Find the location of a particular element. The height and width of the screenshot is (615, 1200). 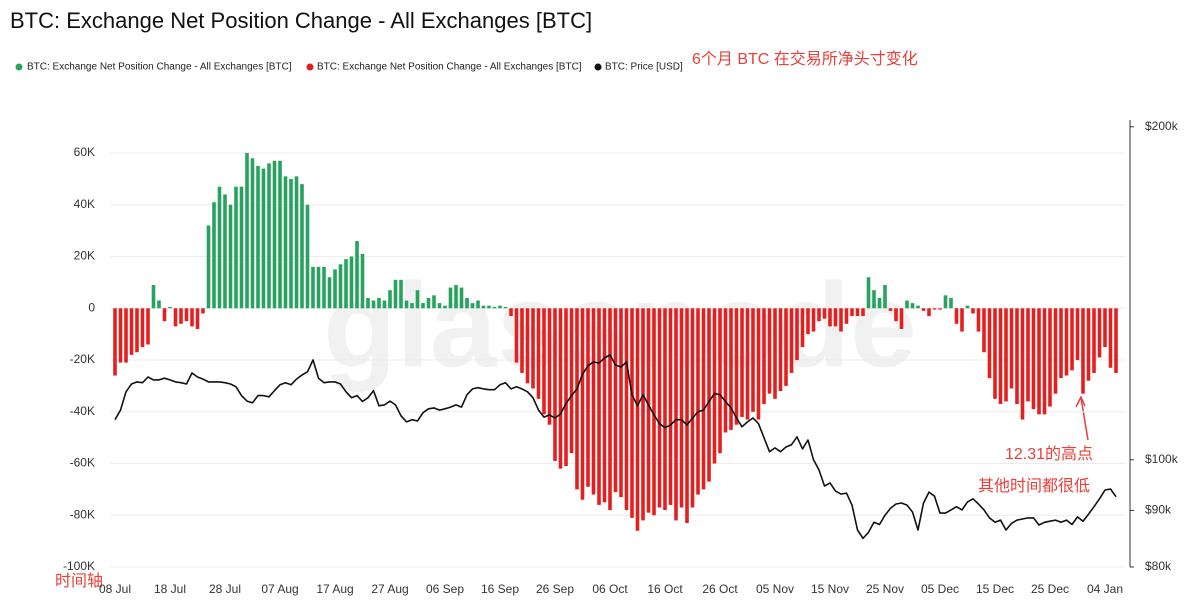

legend-label: BTC: Price [USD] is located at coordinates (644, 67).